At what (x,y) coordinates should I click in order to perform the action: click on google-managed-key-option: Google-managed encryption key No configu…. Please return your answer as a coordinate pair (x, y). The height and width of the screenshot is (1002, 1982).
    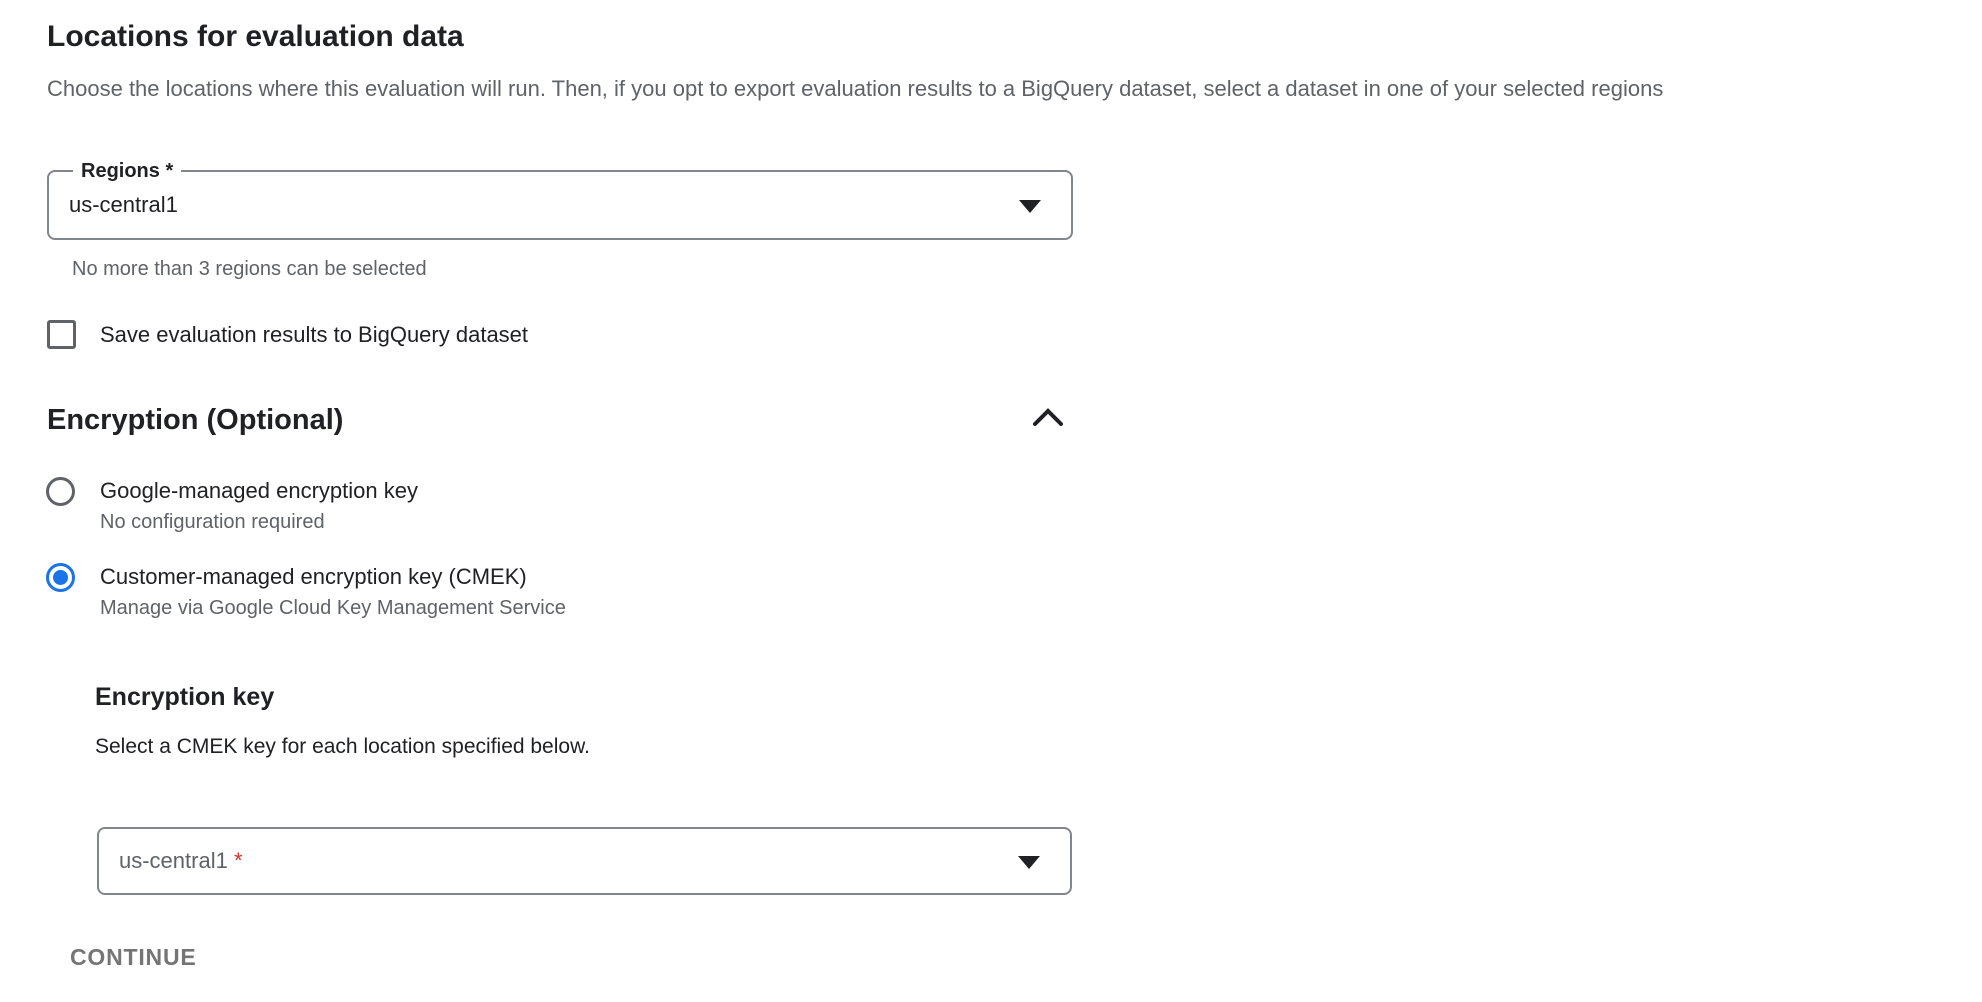
    Looking at the image, I should click on (232, 506).